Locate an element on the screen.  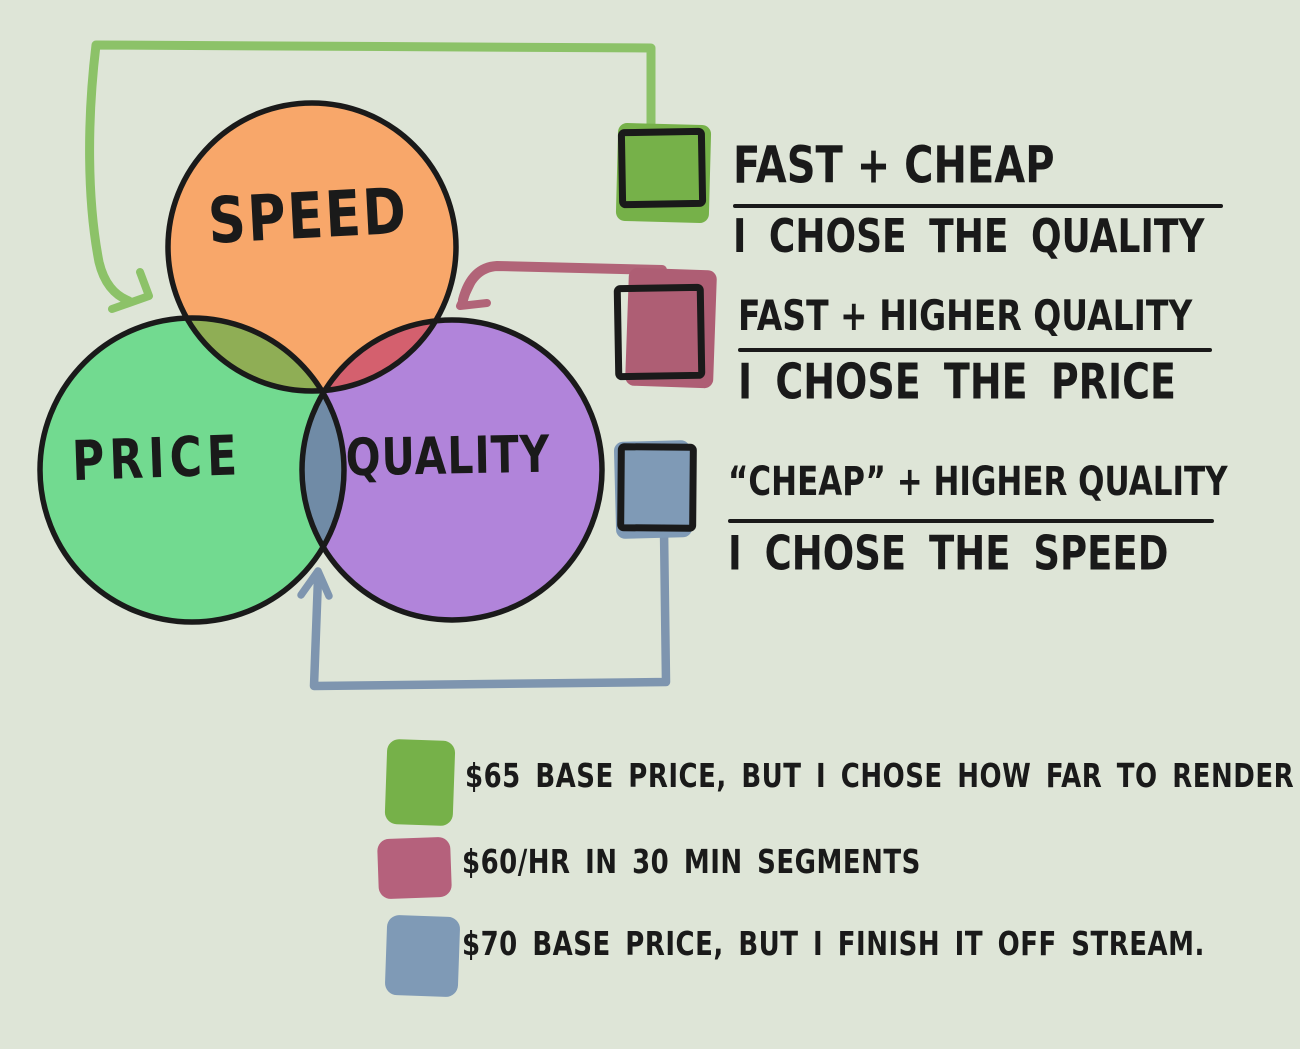
legend-top-label: FAST + CHEAP is located at coordinates (894, 166).